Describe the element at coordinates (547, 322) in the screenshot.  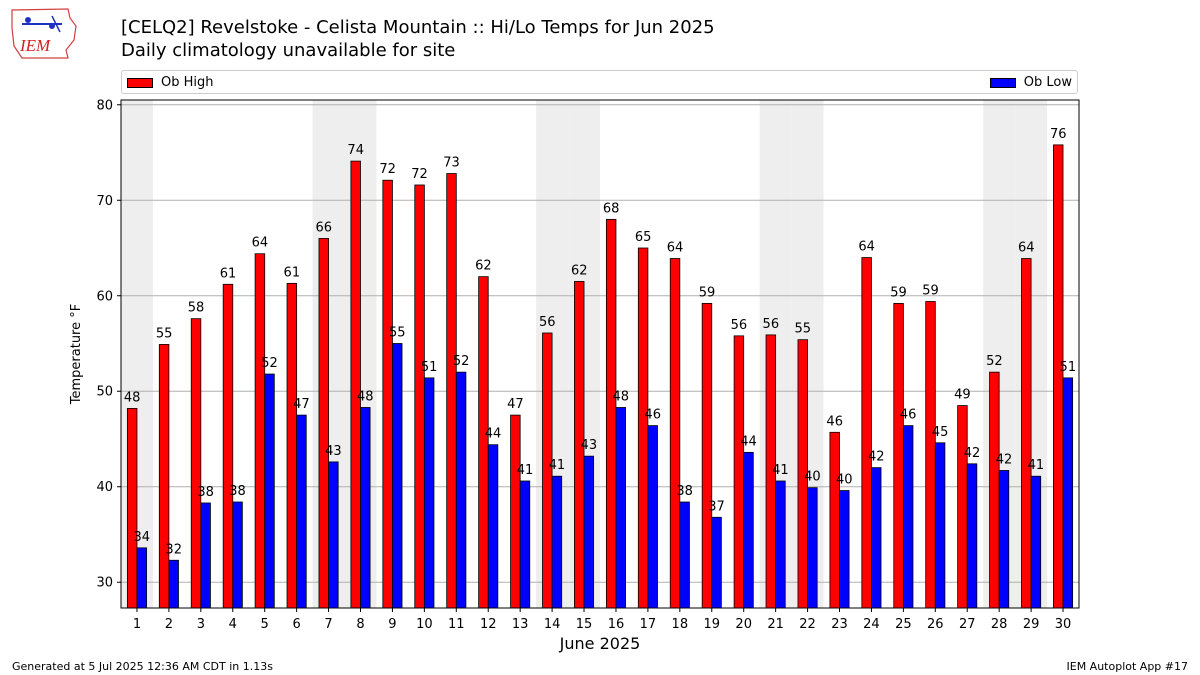
I see `high-data-label-14: 56` at that location.